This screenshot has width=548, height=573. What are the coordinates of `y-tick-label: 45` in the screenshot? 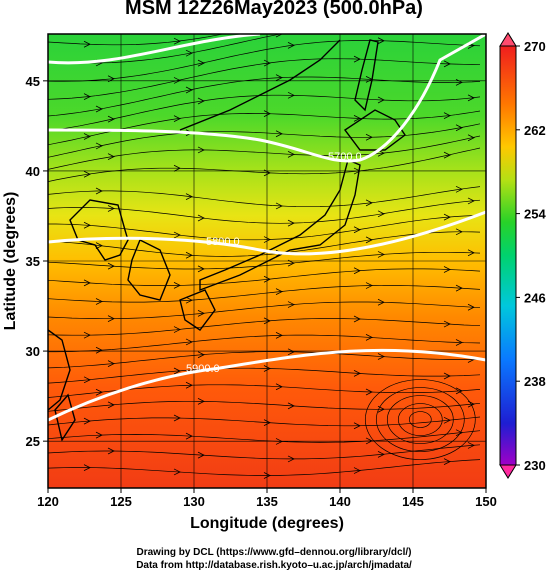 It's located at (33, 81).